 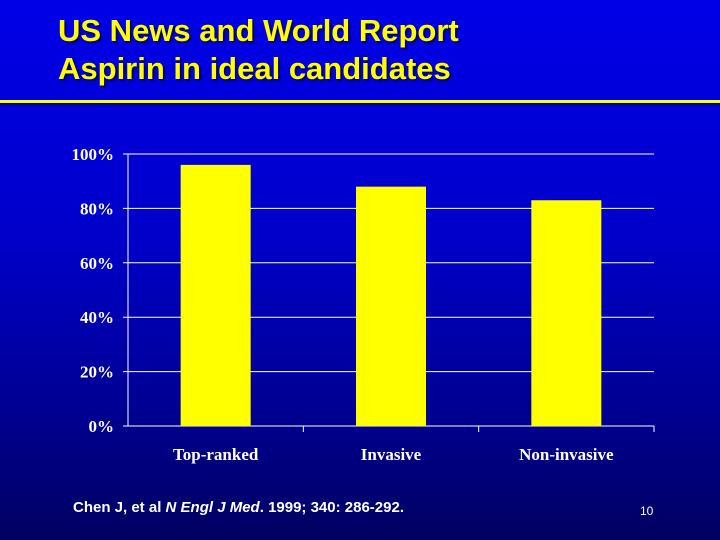 What do you see at coordinates (216, 454) in the screenshot?
I see `x-tick-label: Top-ranked` at bounding box center [216, 454].